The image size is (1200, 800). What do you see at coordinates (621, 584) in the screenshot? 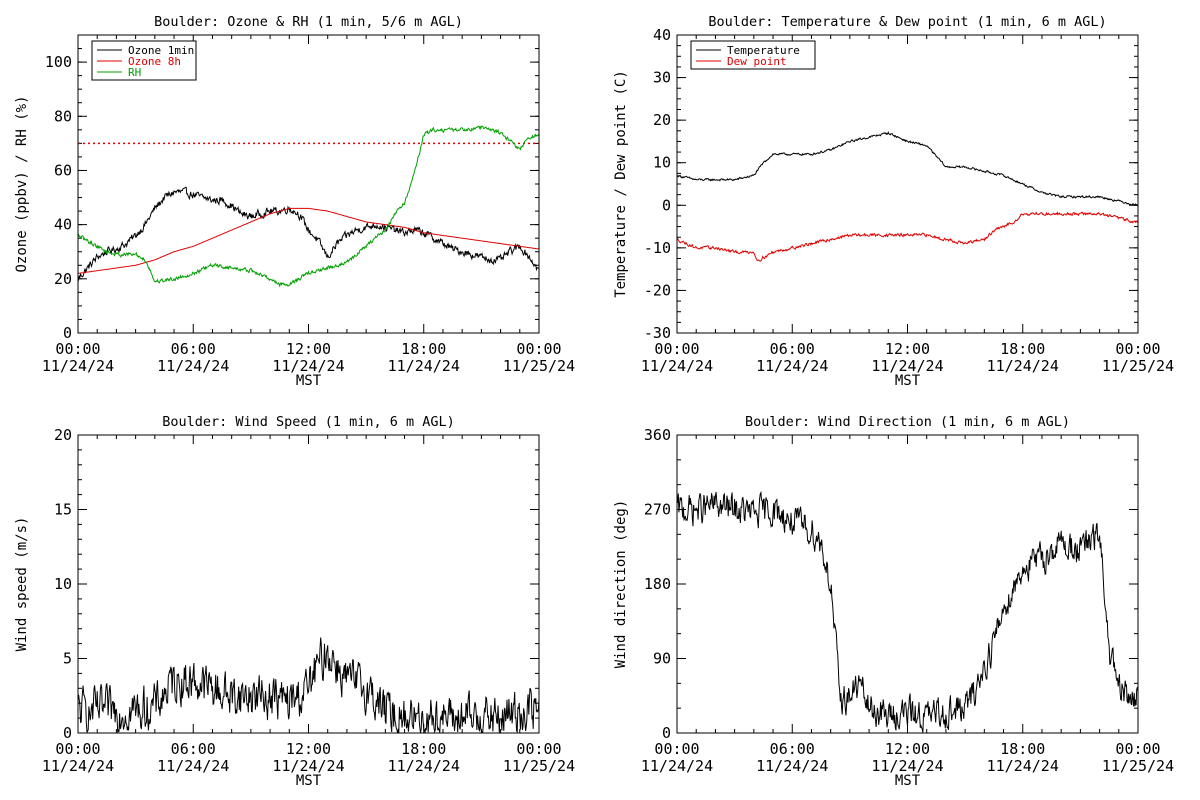
I see `y-axis-label: Wind direction (deg)` at bounding box center [621, 584].